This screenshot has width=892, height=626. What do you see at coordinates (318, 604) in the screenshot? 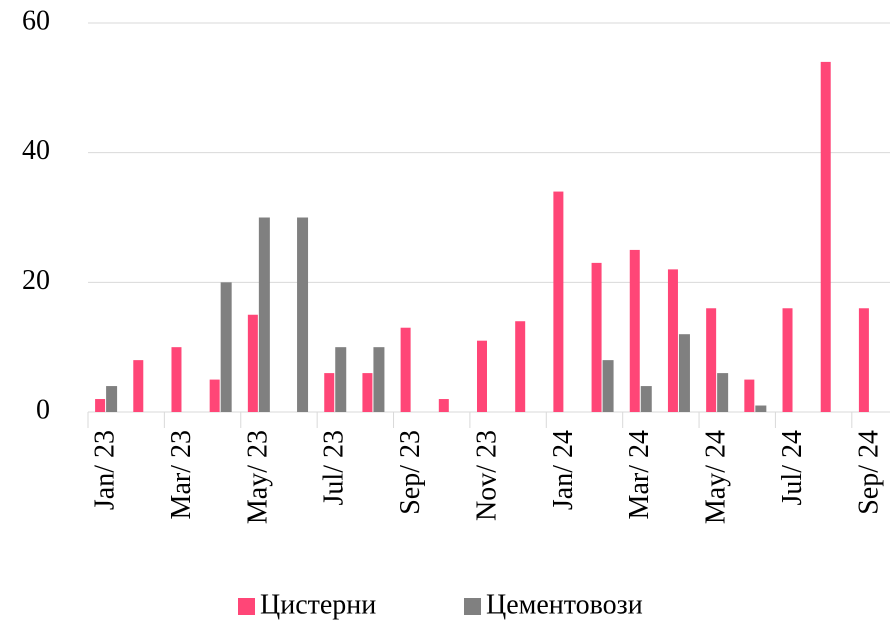
I see `legend-label: Цистерни` at bounding box center [318, 604].